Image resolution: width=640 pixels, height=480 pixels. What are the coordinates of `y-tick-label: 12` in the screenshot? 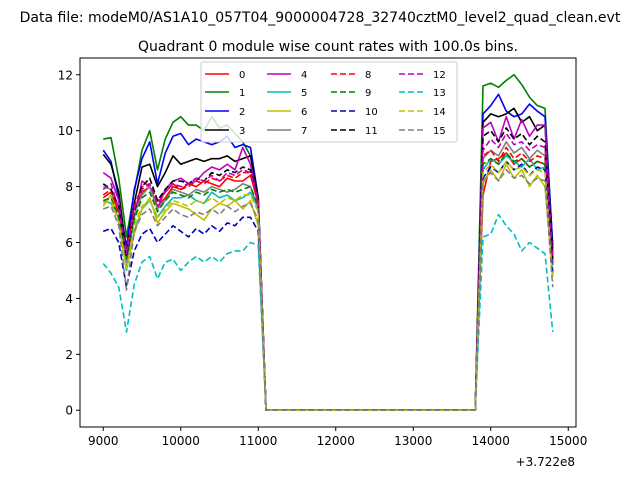 It's located at (65, 75).